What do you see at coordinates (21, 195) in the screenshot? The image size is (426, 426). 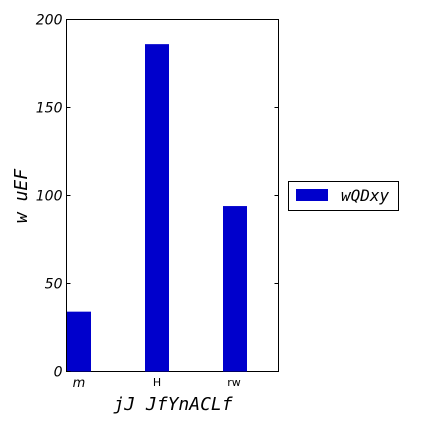 I see `y-axis-title: w uEF` at bounding box center [21, 195].